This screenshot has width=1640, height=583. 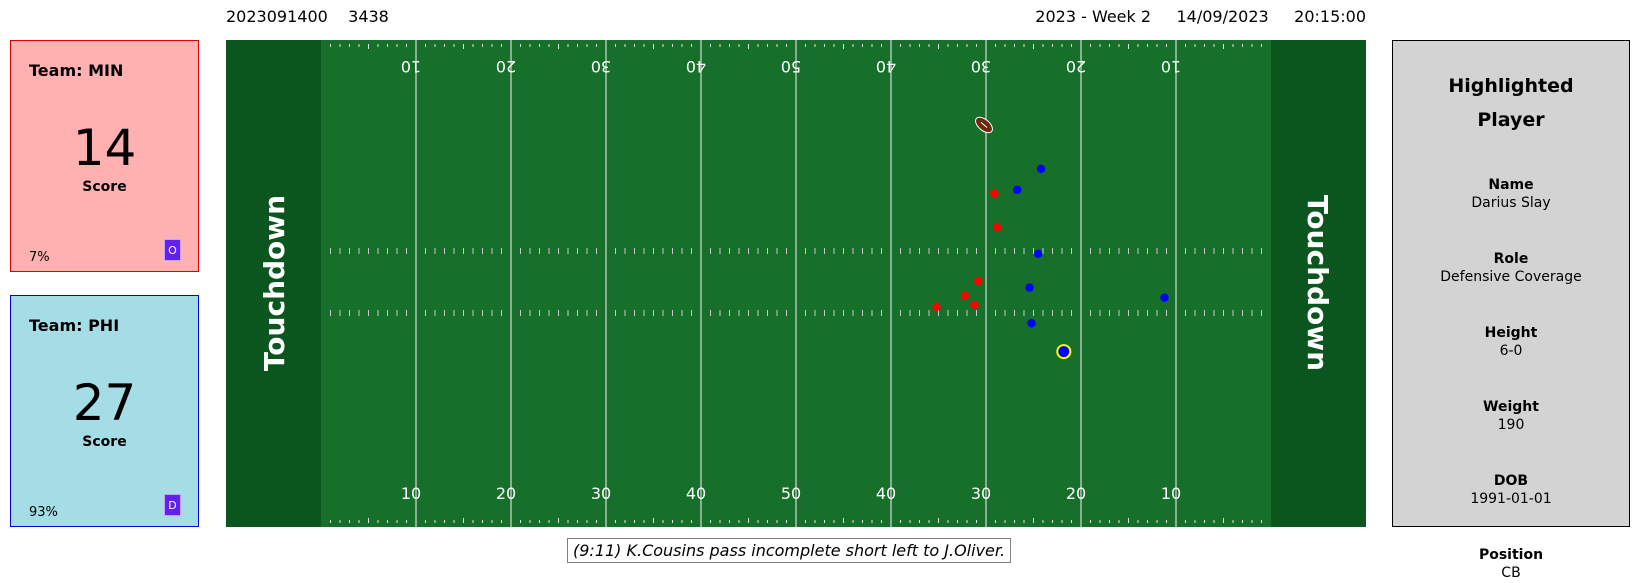 I want to click on player-dob: DOB 1991-01-01, so click(x=1511, y=491).